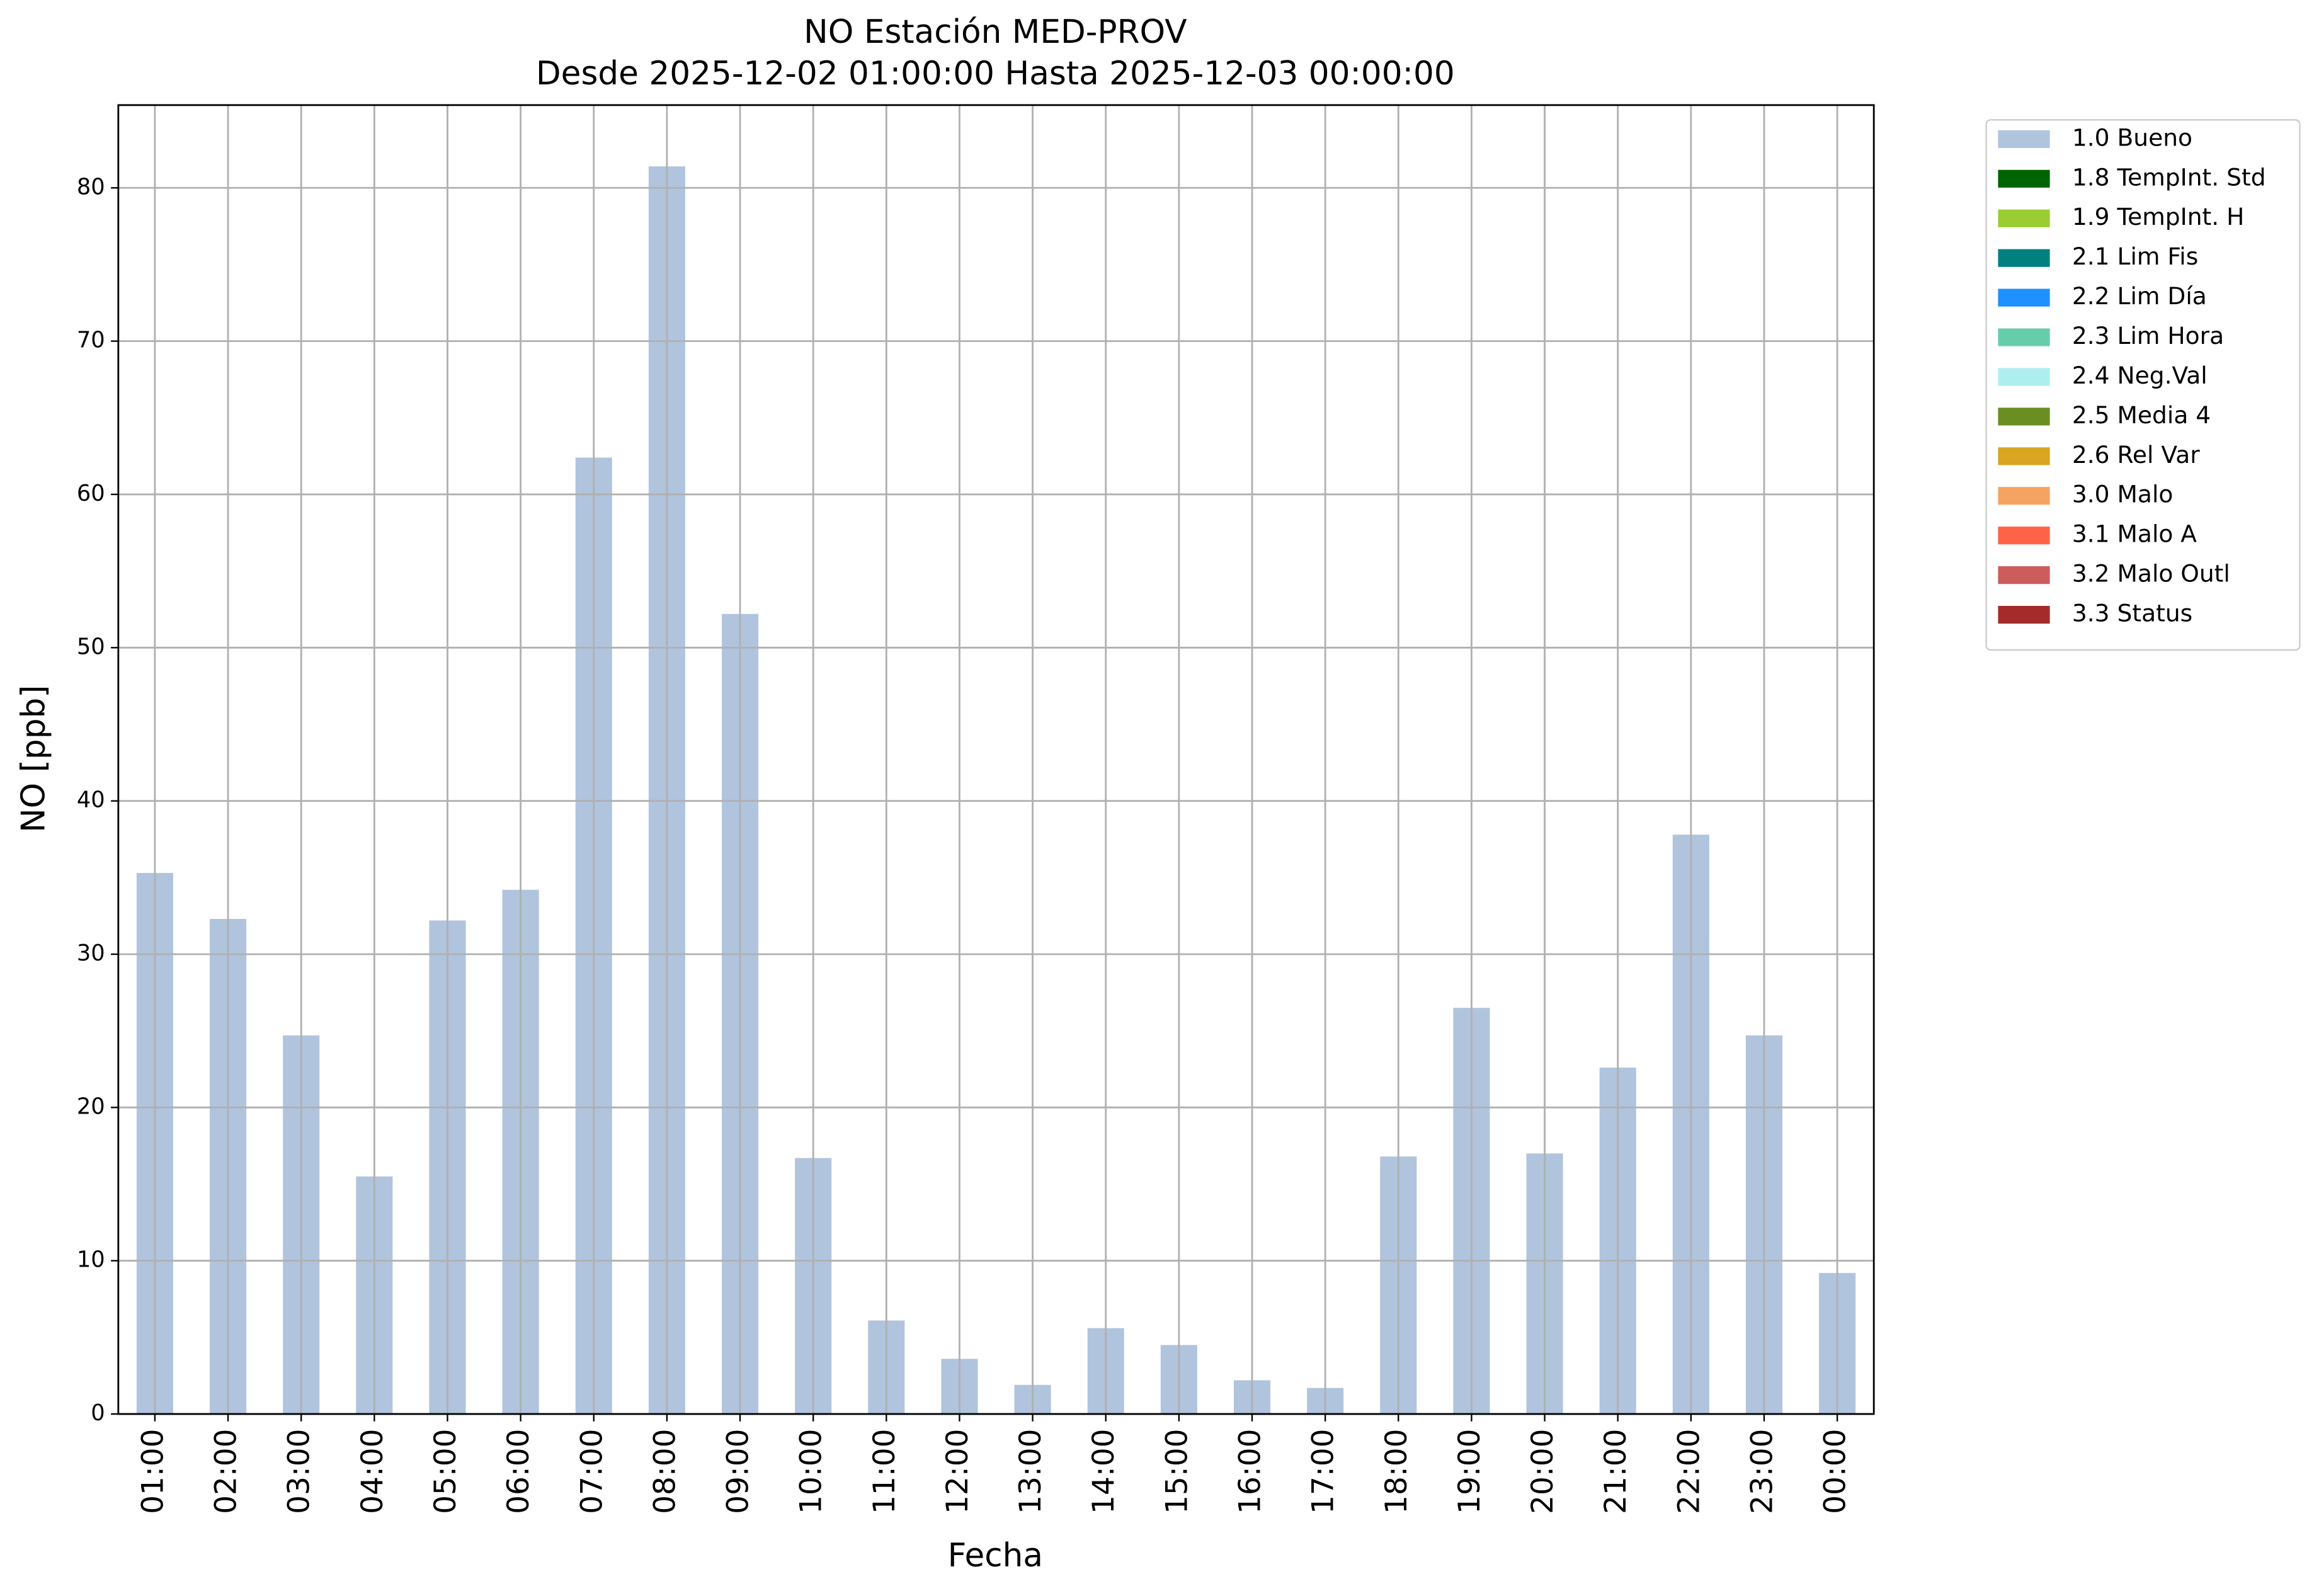 This screenshot has height=1596, width=2319. What do you see at coordinates (1542, 1471) in the screenshot?
I see `x-tick-label: 20:00` at bounding box center [1542, 1471].